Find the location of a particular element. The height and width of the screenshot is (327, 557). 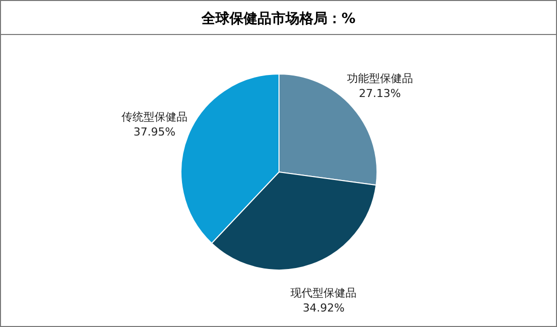

slice-label: 传统型保健品 is located at coordinates (154, 117).